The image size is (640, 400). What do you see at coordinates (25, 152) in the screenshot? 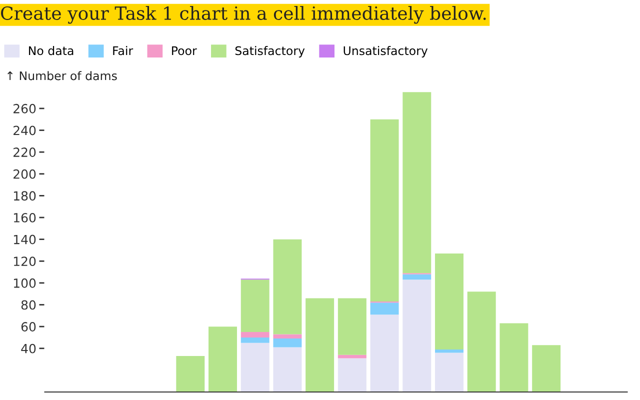
I see `y-tick-label: 220` at bounding box center [25, 152].